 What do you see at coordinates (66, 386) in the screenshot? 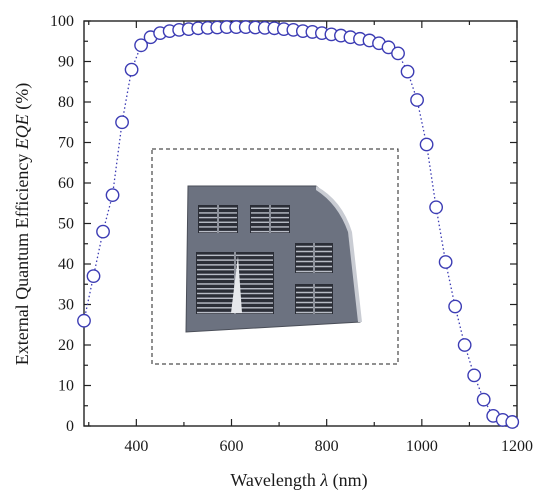
I see `y-tick-label: 10` at bounding box center [66, 386].